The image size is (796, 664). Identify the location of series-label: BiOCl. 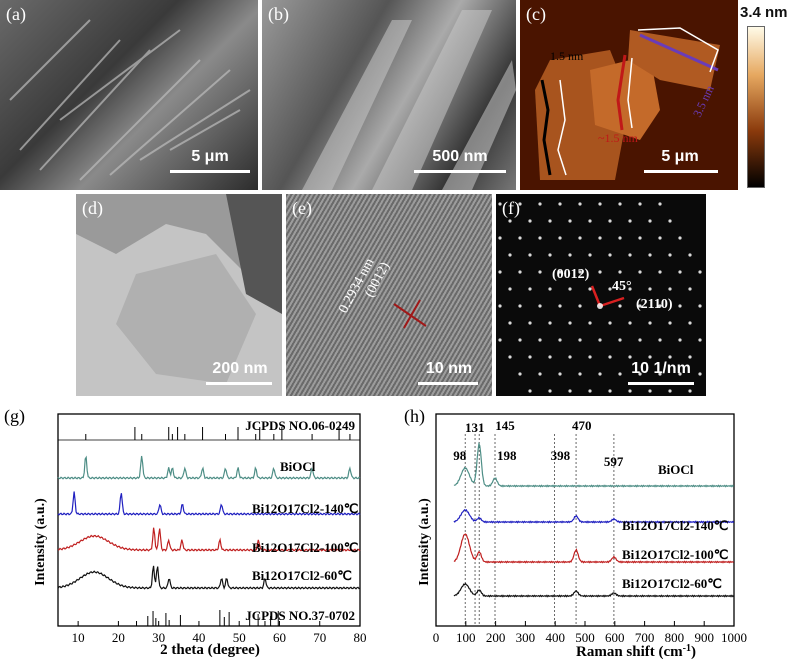
(298, 466).